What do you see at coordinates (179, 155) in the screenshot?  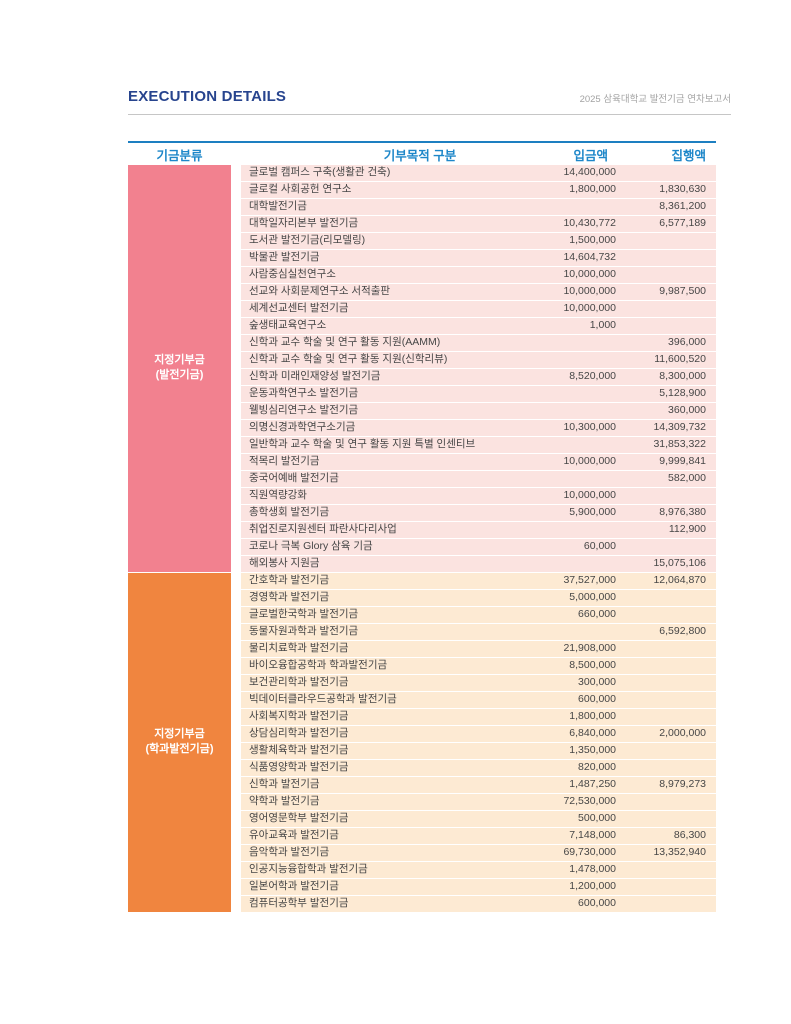 I see `header-fund-category: 기금분류` at bounding box center [179, 155].